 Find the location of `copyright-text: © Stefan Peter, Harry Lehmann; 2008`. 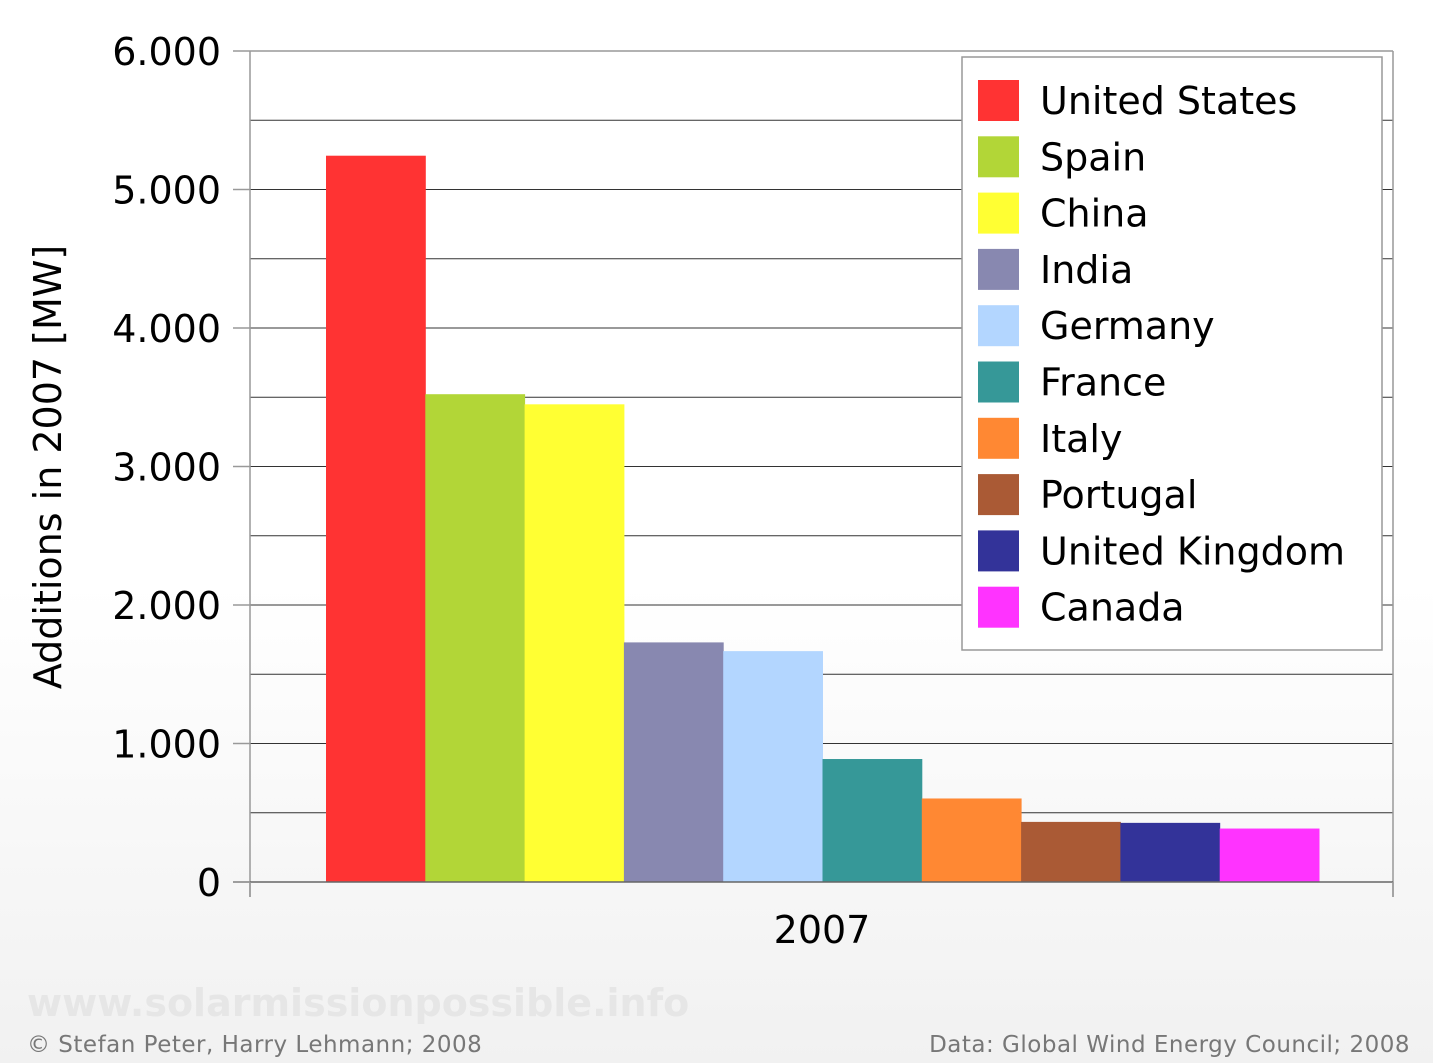

copyright-text: © Stefan Peter, Harry Lehmann; 2008 is located at coordinates (254, 1045).